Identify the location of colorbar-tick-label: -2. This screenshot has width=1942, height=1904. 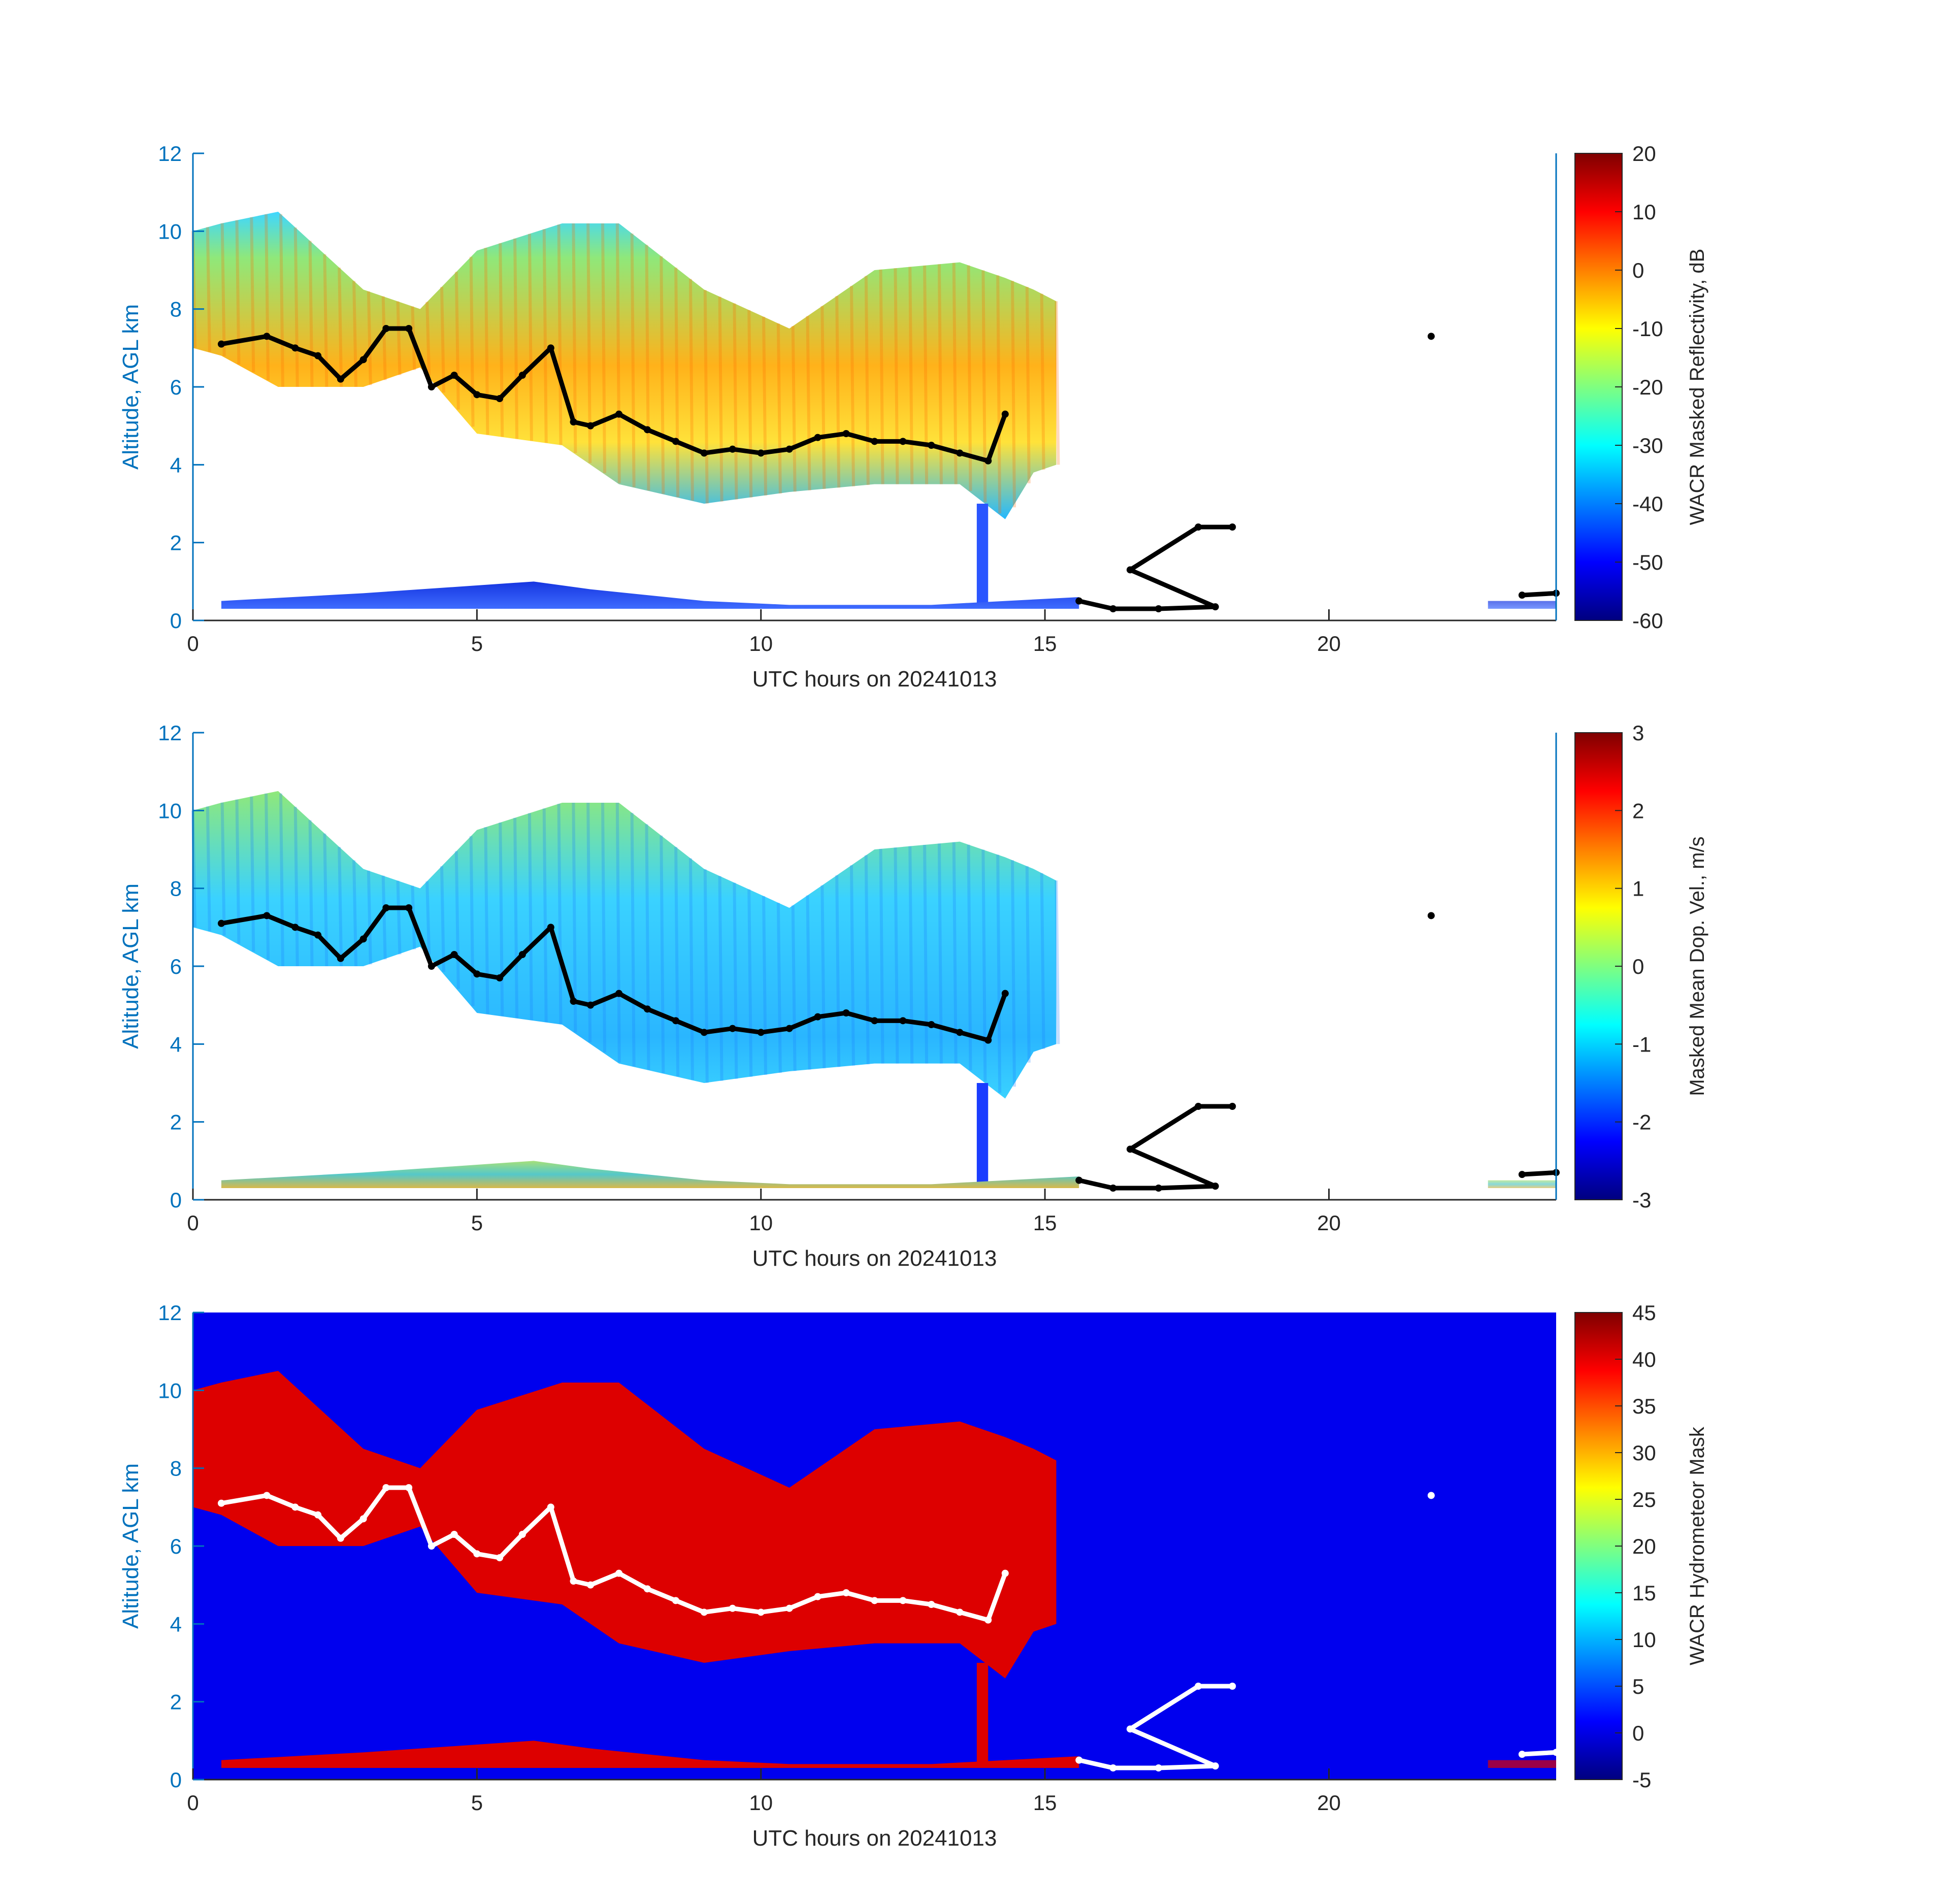
(1641, 1122).